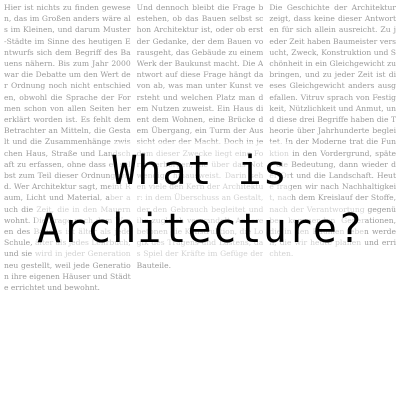 The height and width of the screenshot is (400, 400). What do you see at coordinates (200, 229) in the screenshot?
I see `title-line-2: Architecture?` at bounding box center [200, 229].